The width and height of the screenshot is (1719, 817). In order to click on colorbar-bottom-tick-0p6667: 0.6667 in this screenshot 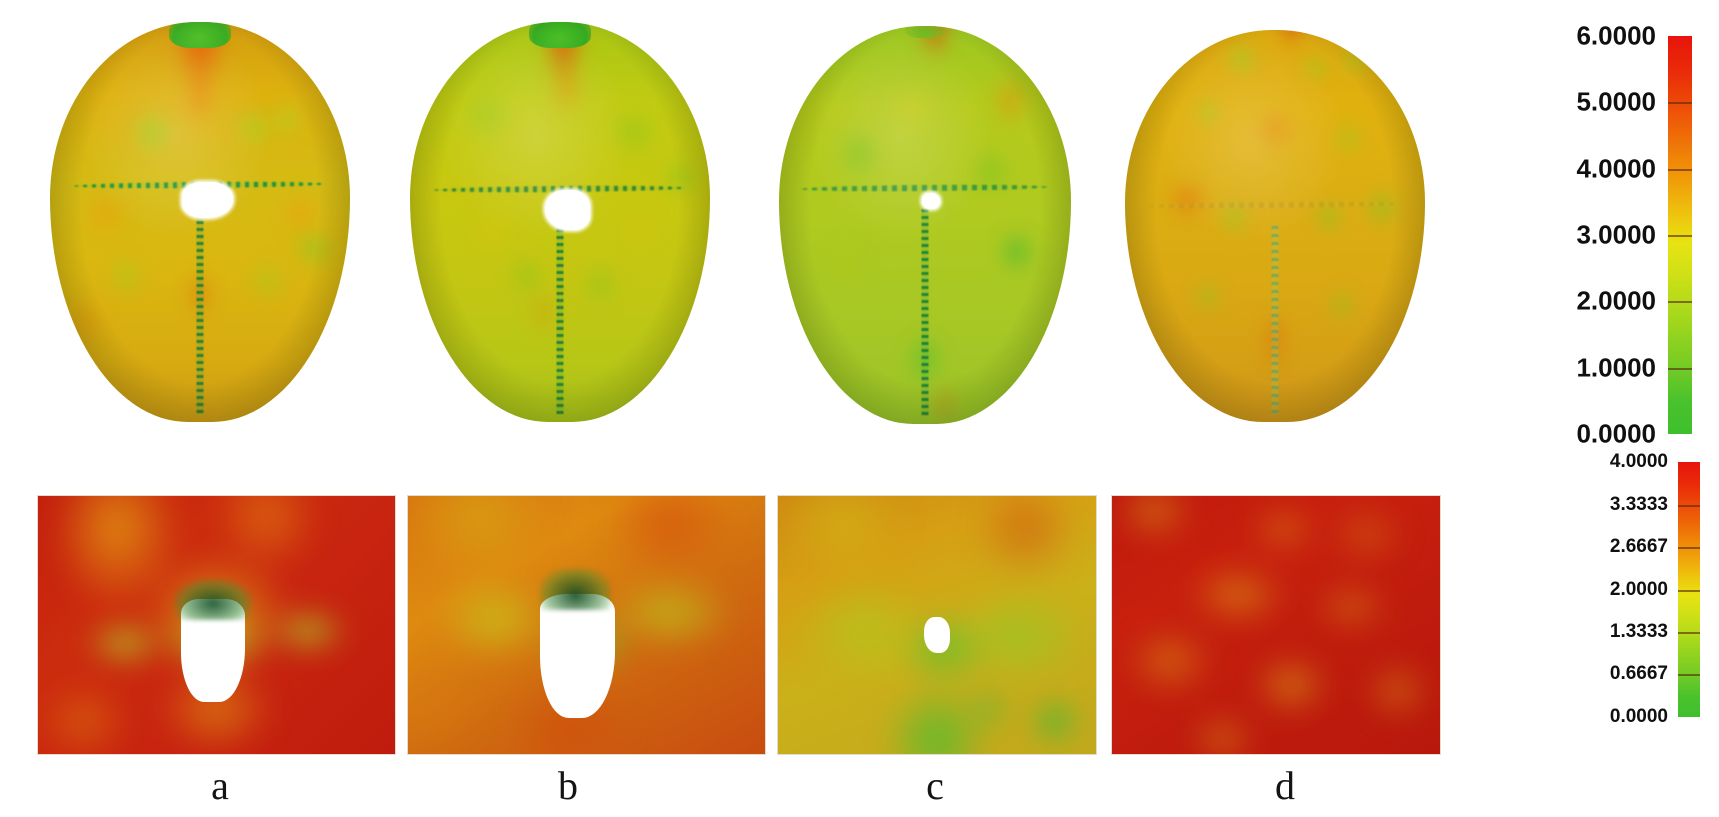, I will do `click(1638, 674)`.